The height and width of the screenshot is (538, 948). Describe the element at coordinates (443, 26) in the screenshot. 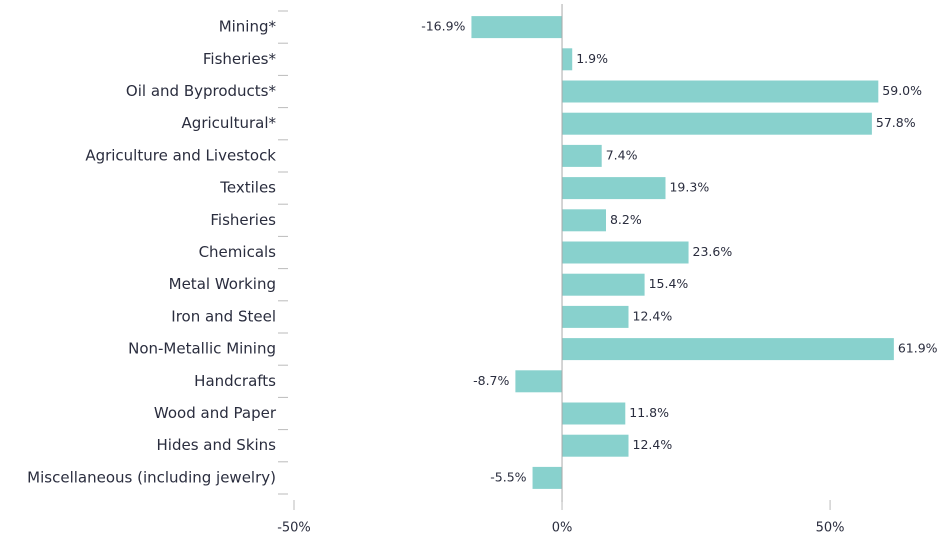

I see `value-label: -16.9%` at that location.